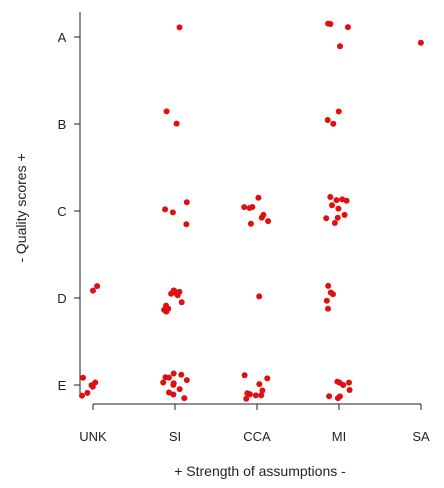 The width and height of the screenshot is (444, 488). What do you see at coordinates (62, 385) in the screenshot?
I see `y-tick-label: E` at bounding box center [62, 385].